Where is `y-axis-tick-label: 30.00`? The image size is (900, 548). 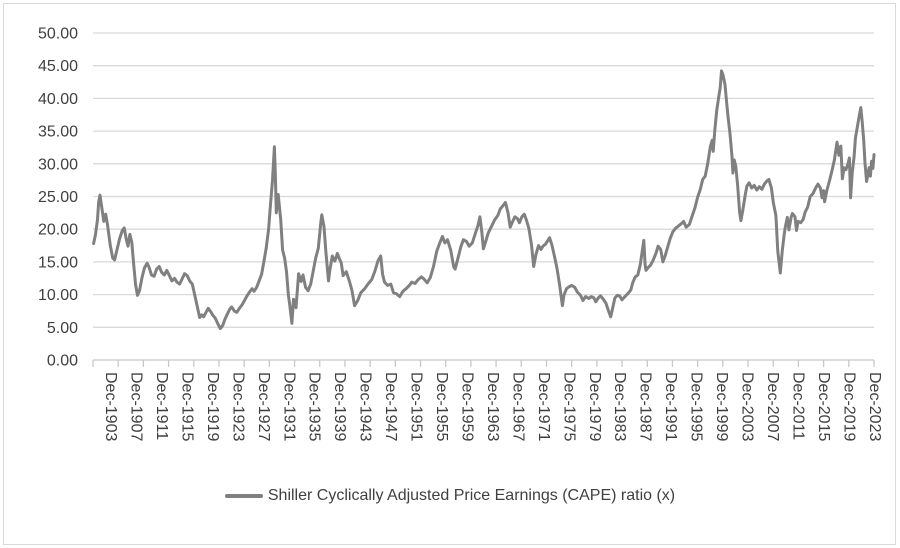 y-axis-tick-label: 30.00 is located at coordinates (58, 164).